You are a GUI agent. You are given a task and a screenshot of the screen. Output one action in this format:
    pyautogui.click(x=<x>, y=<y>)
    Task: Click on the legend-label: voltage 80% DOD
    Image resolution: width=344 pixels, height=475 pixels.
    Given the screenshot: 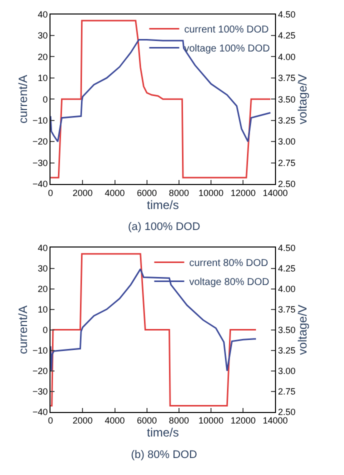 What is the action you would take?
    pyautogui.click(x=229, y=282)
    